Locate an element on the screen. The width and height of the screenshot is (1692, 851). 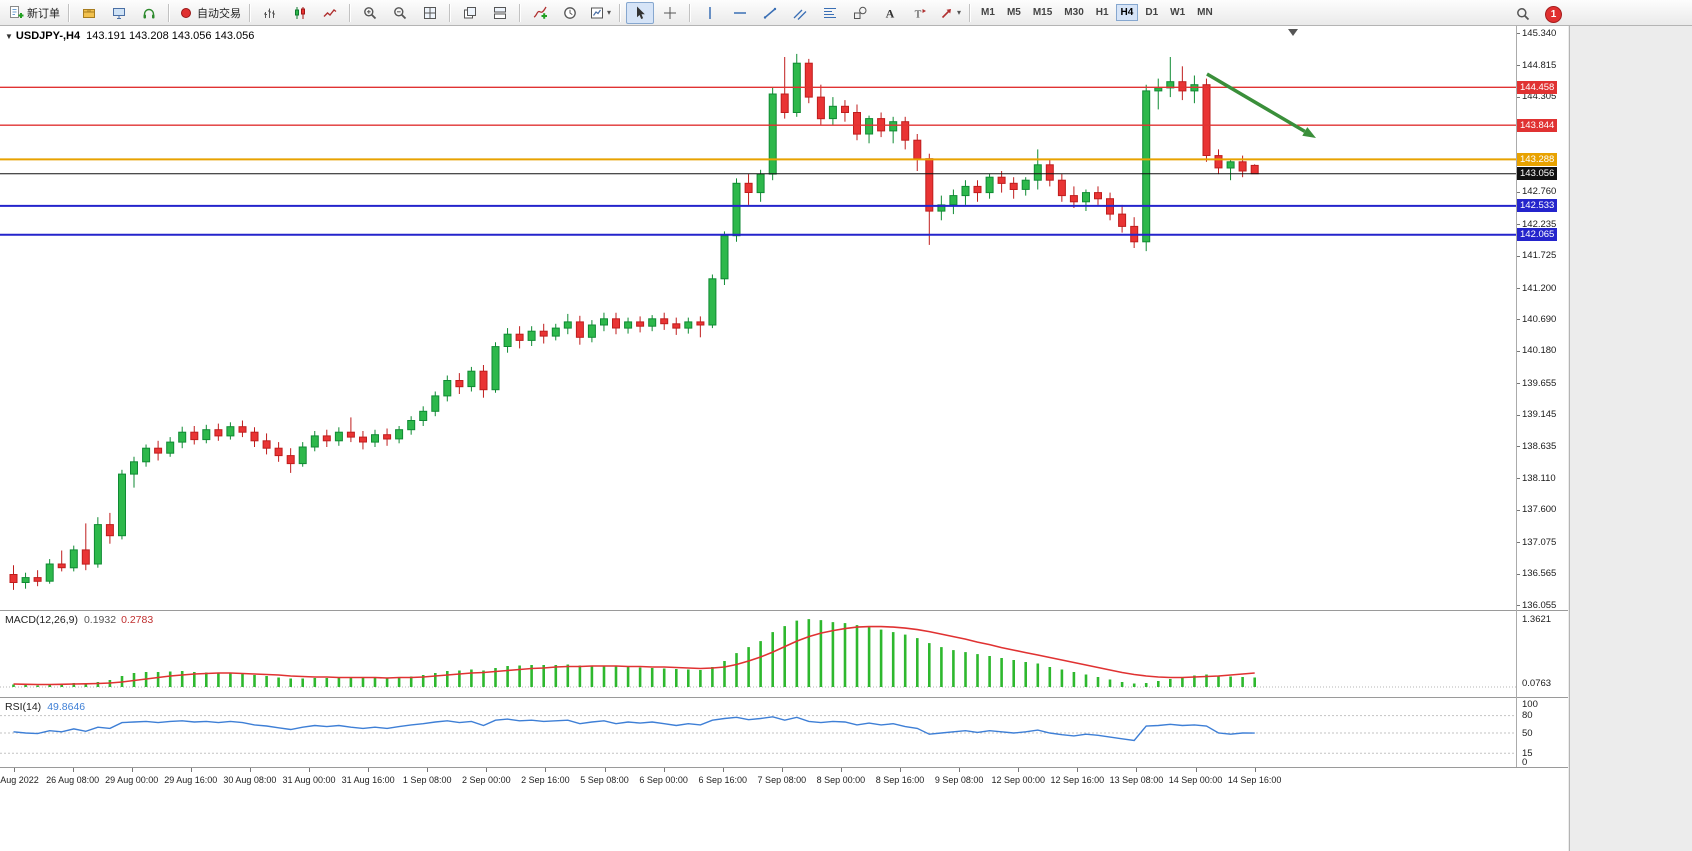
shapes-button is located at coordinates (860, 13).